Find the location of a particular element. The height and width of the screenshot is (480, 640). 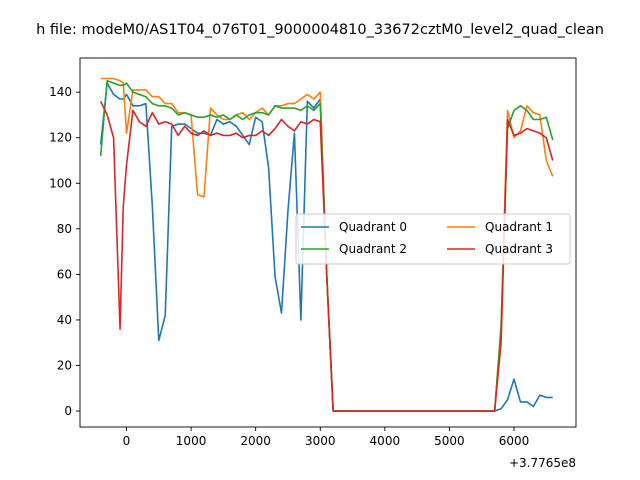

x-offset-label: +3.7765e8 is located at coordinates (542, 463).